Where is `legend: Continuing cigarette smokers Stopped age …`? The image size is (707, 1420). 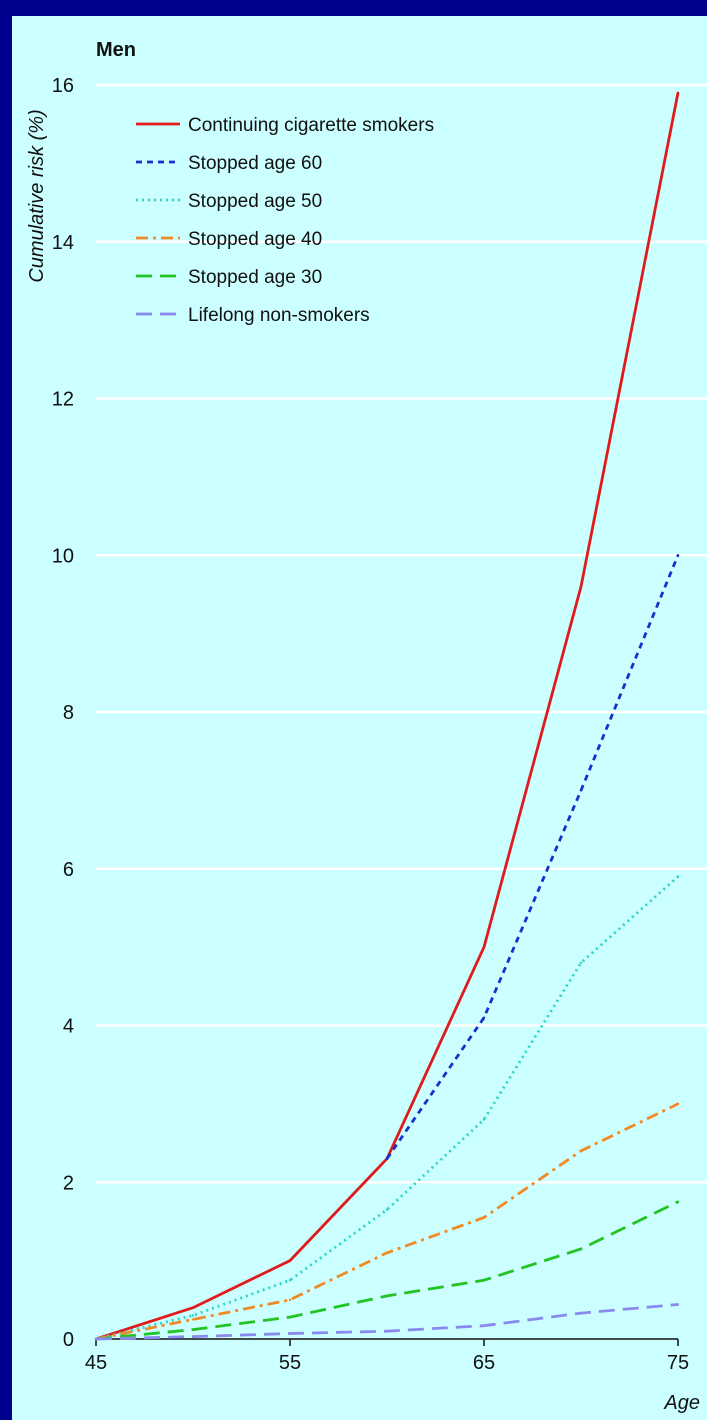 legend: Continuing cigarette smokers Stopped age … is located at coordinates (285, 220).